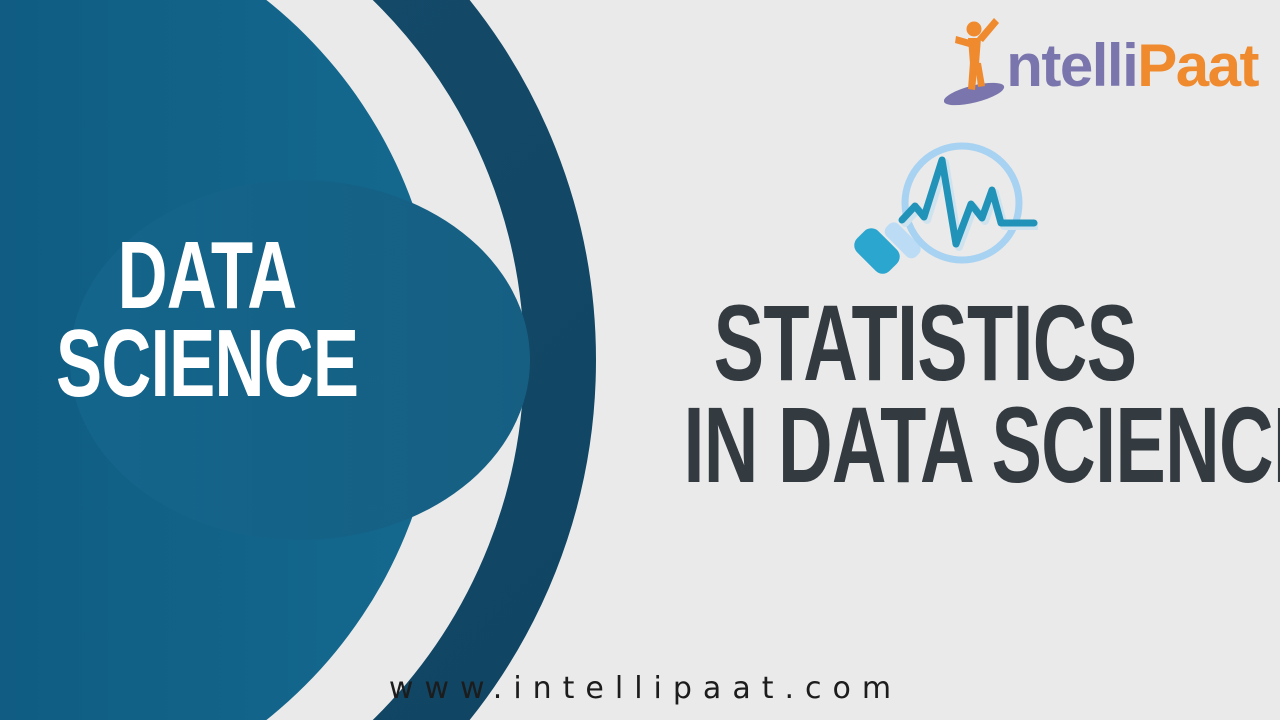  What do you see at coordinates (925, 342) in the screenshot?
I see `page-title-line-1: STATISTICS` at bounding box center [925, 342].